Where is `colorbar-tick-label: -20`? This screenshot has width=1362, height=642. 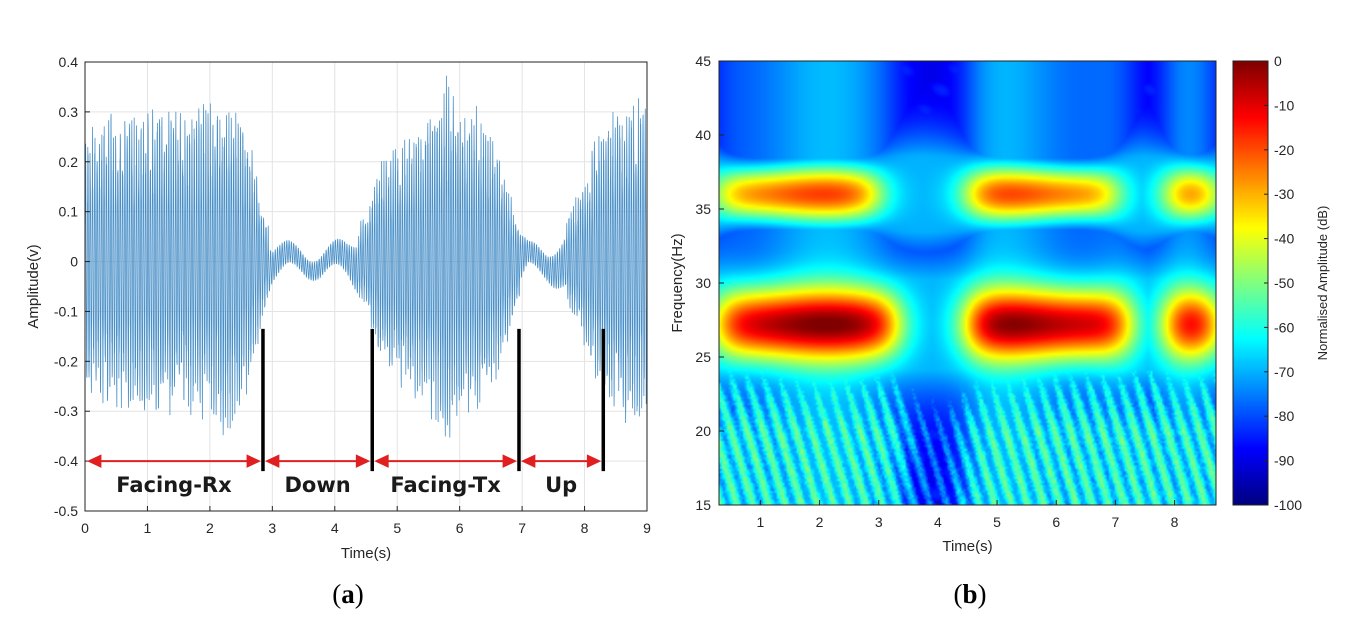 colorbar-tick-label: -20 is located at coordinates (1284, 150).